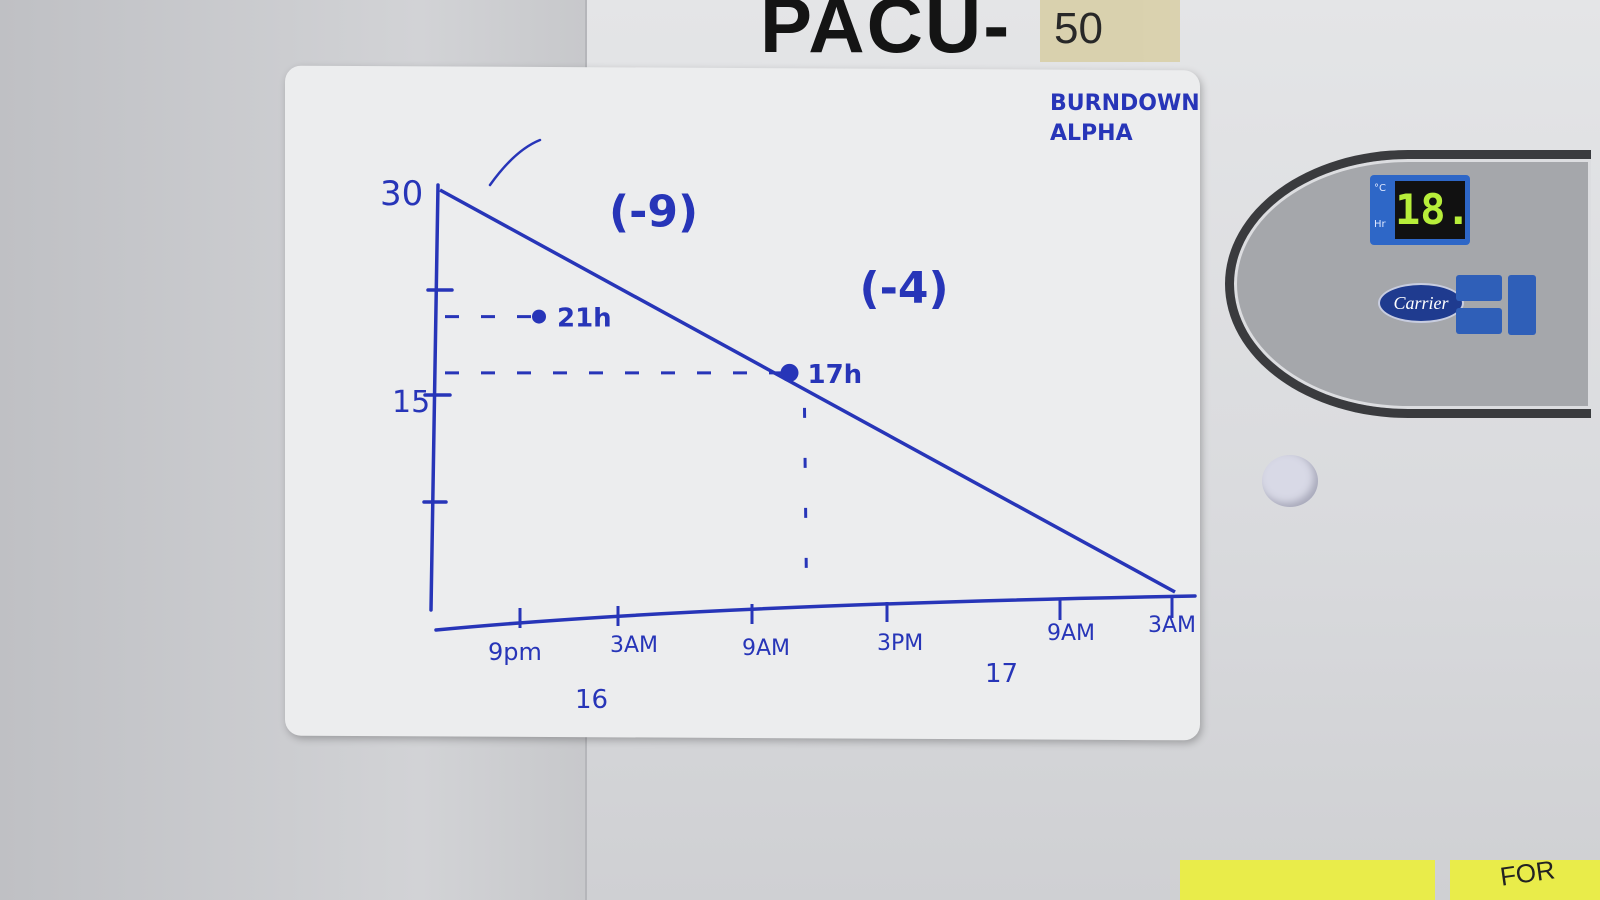 This screenshot has width=1600, height=900. Describe the element at coordinates (815, 613) in the screenshot. I see `x-axis` at that location.